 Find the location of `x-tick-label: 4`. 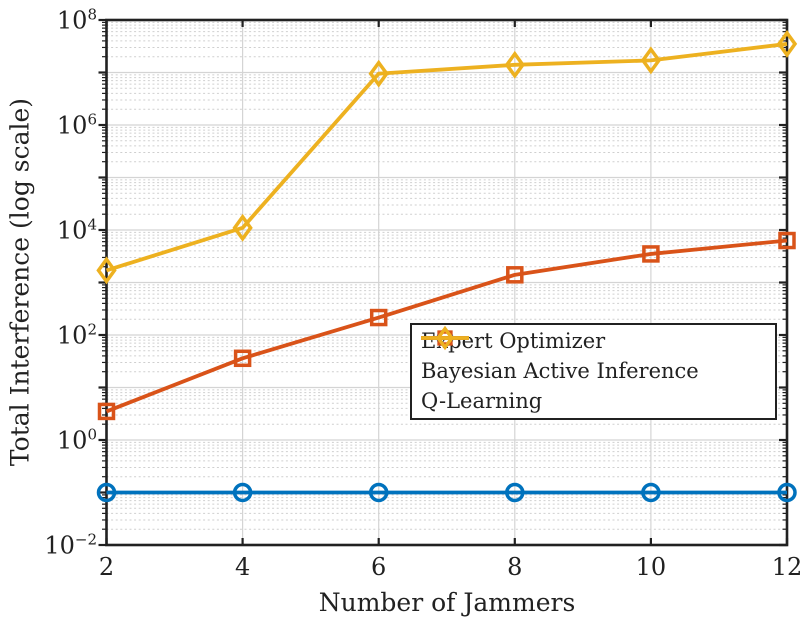

x-tick-label: 4 is located at coordinates (242, 567).